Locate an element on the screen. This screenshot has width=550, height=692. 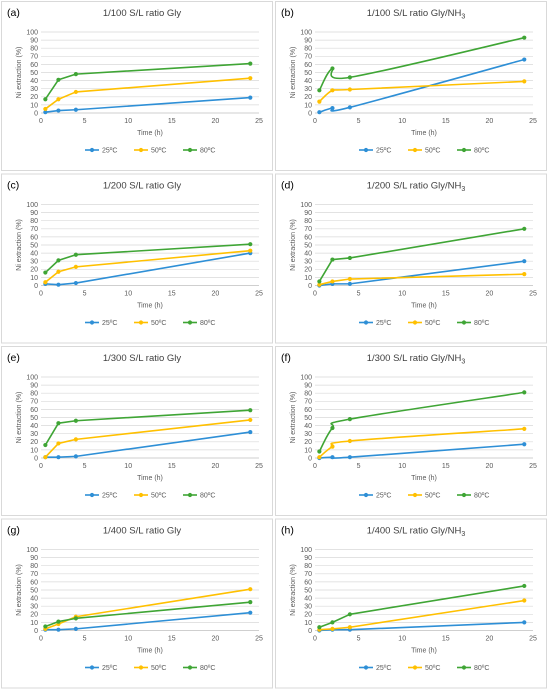
chart-title: 1/300 S/L ratio Gly/NH3 is located at coordinates (416, 359).